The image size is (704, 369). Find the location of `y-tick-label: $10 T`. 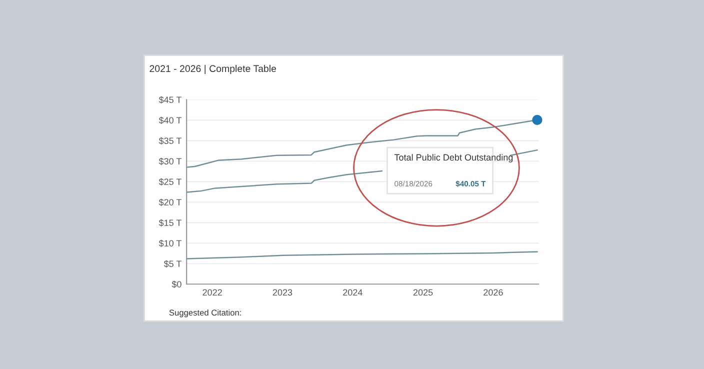

y-tick-label: $10 T is located at coordinates (170, 244).